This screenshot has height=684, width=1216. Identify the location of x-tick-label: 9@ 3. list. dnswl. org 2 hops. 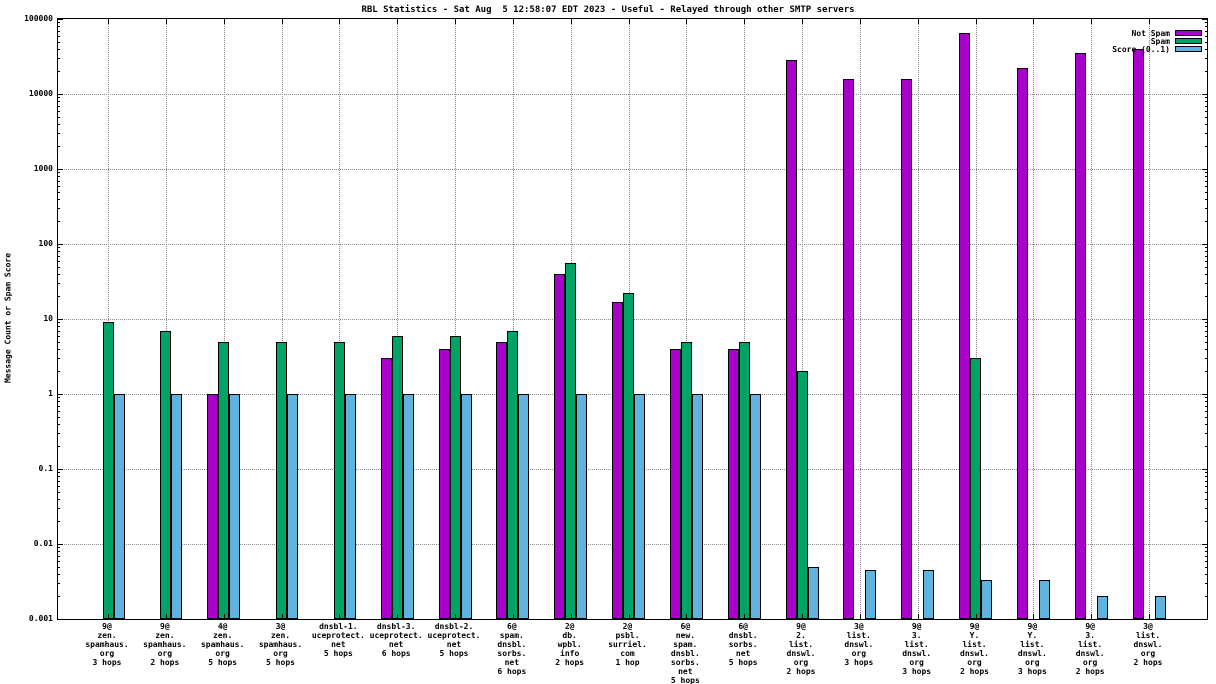
(1090, 649).